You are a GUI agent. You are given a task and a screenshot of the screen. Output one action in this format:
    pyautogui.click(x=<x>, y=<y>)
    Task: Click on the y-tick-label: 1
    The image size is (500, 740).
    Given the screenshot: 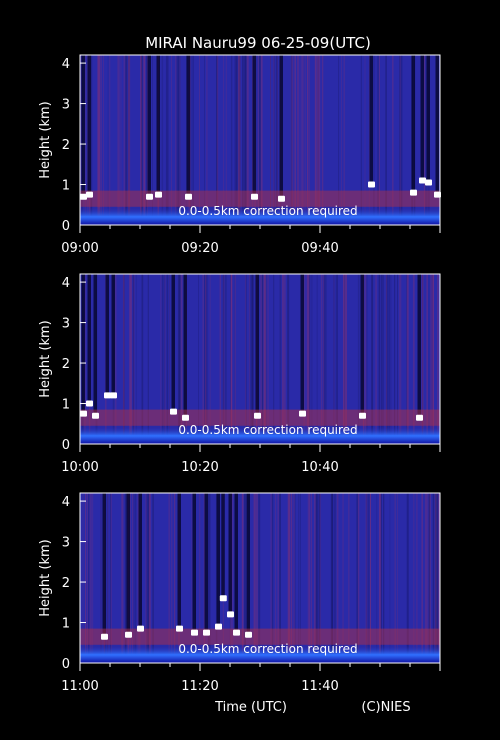 What is the action you would take?
    pyautogui.click(x=66, y=624)
    